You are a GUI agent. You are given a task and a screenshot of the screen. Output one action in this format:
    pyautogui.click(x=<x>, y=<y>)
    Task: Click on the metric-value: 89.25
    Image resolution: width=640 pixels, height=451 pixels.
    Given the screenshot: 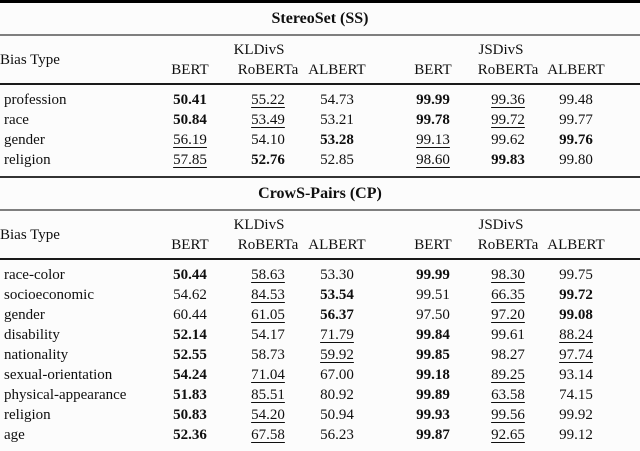 What is the action you would take?
    pyautogui.click(x=508, y=375)
    